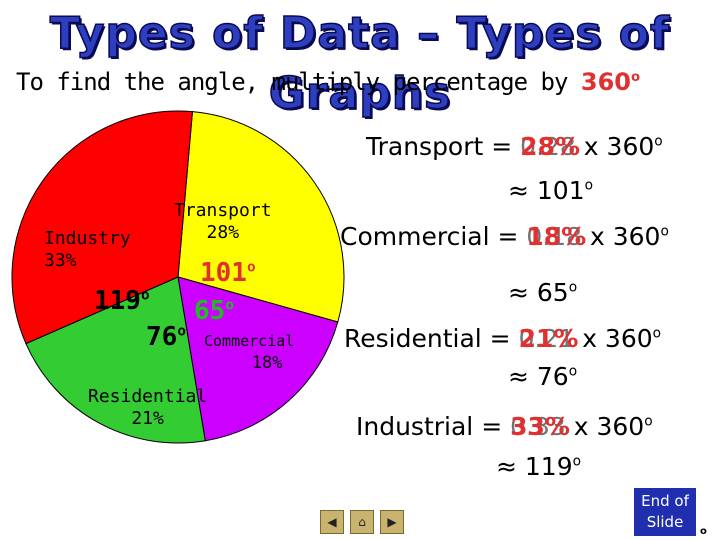 The image size is (720, 540). I want to click on industry-label: Industry 33%, so click(87, 249).